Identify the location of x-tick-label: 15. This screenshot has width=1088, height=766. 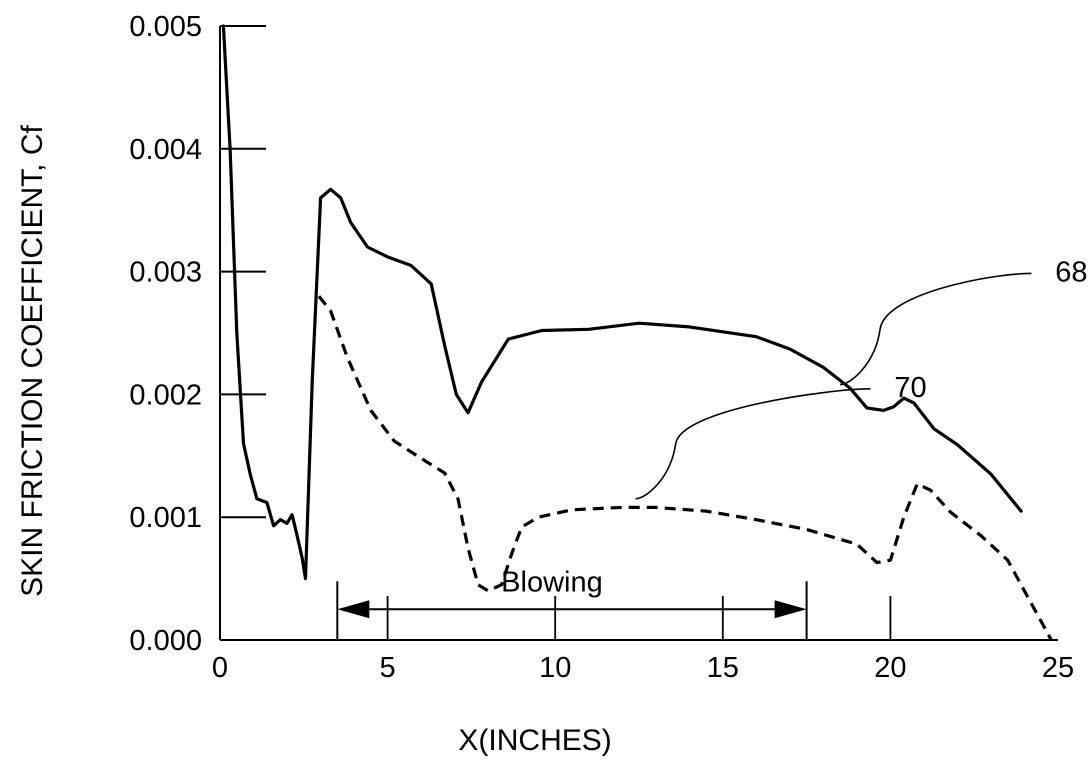
(723, 668).